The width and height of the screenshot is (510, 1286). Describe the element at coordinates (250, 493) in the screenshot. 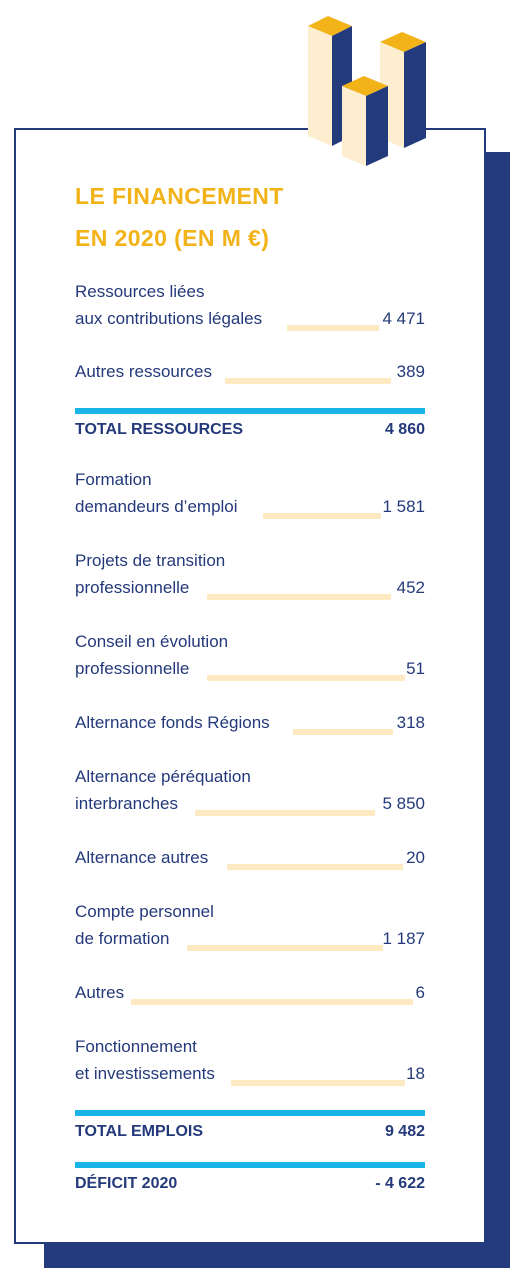

I see `row-formation-demandeurs: Formation demandeurs d’emploi 1 581` at that location.